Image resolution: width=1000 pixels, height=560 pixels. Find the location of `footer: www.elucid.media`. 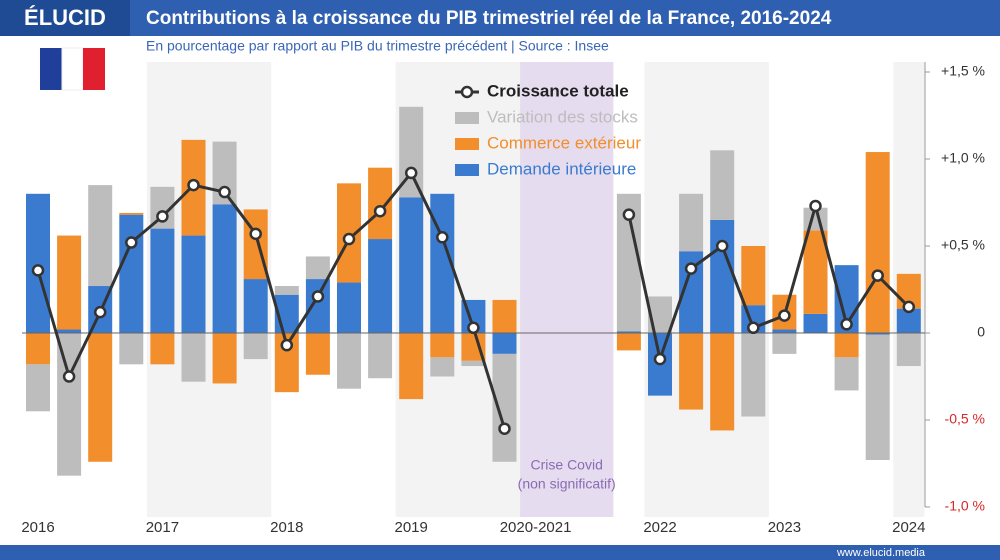

footer: www.elucid.media is located at coordinates (881, 553).